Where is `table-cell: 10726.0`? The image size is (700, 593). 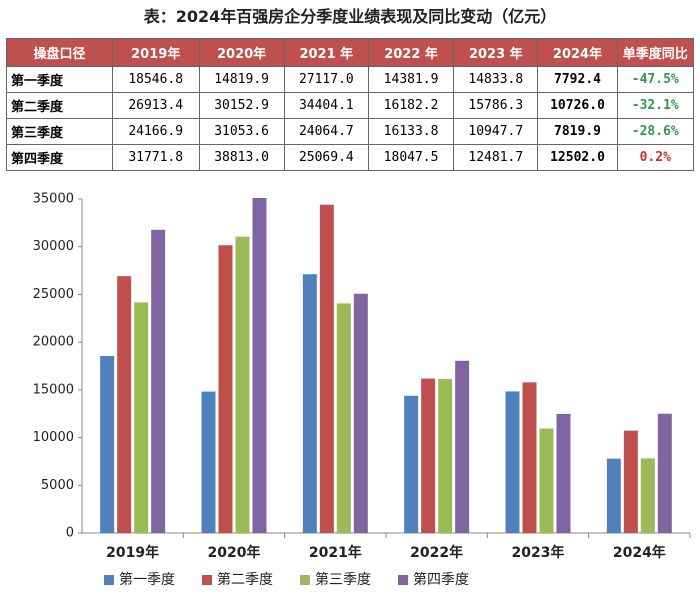 table-cell: 10726.0 is located at coordinates (577, 105).